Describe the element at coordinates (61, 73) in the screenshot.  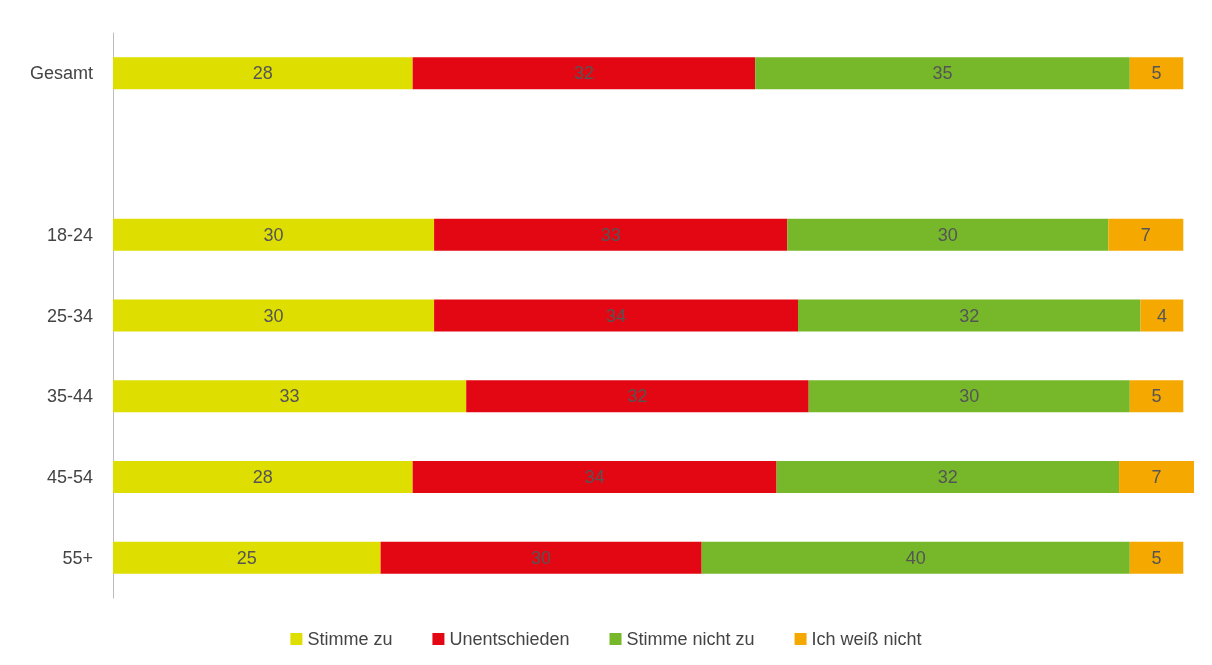
I see `y-tick-label: Gesamt` at that location.